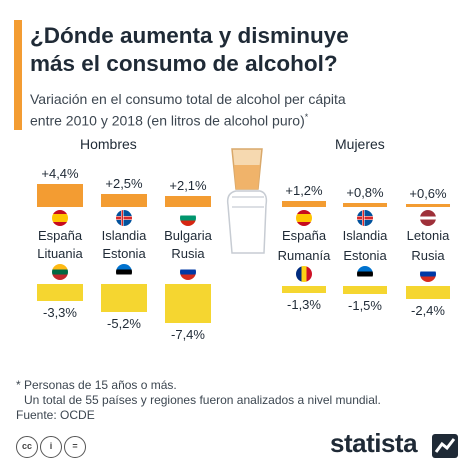 The height and width of the screenshot is (474, 474). Describe the element at coordinates (60, 253) in the screenshot. I see `country-label-lituania: Lituania` at that location.